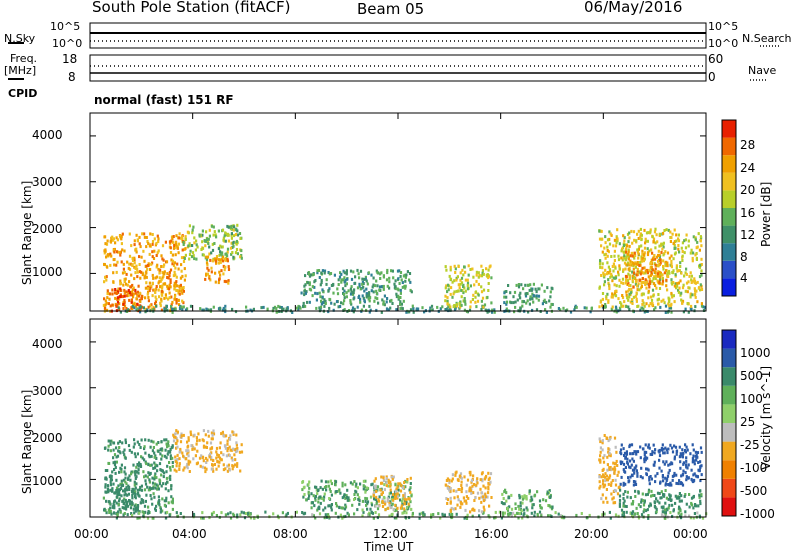 Image resolution: width=800 pixels, height=558 pixels. Describe the element at coordinates (47, 135) in the screenshot. I see `power-ytick-4000: 4000` at that location.